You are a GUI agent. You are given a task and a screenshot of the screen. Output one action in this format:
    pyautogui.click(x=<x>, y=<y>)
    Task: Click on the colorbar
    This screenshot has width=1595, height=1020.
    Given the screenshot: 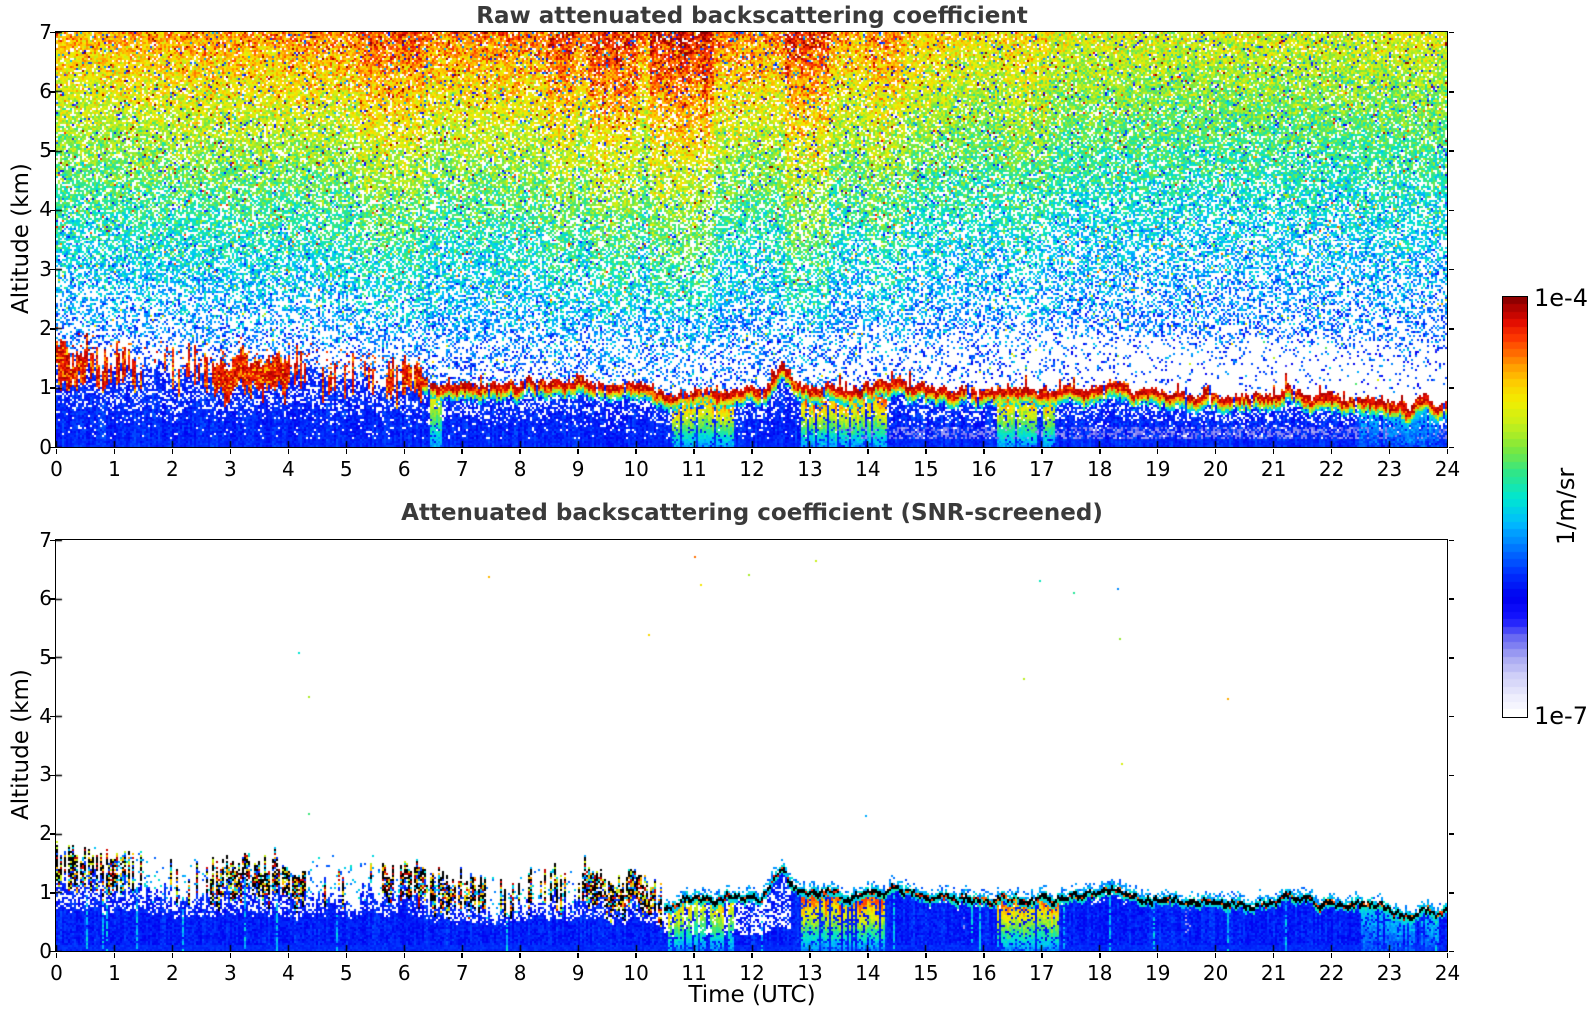 What is the action you would take?
    pyautogui.click(x=1515, y=507)
    